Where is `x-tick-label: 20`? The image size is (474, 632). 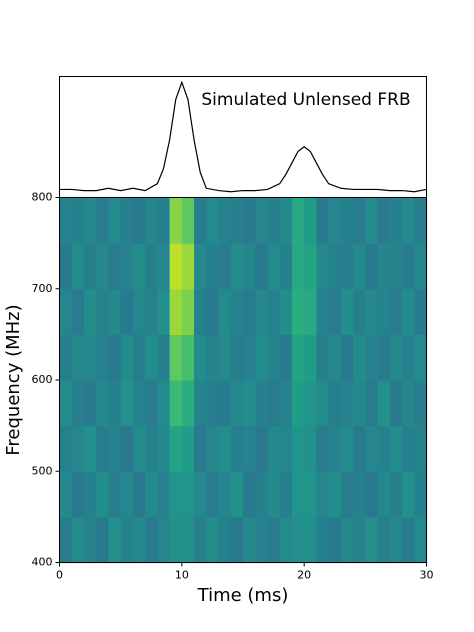
x-tick-label: 20 is located at coordinates (304, 575).